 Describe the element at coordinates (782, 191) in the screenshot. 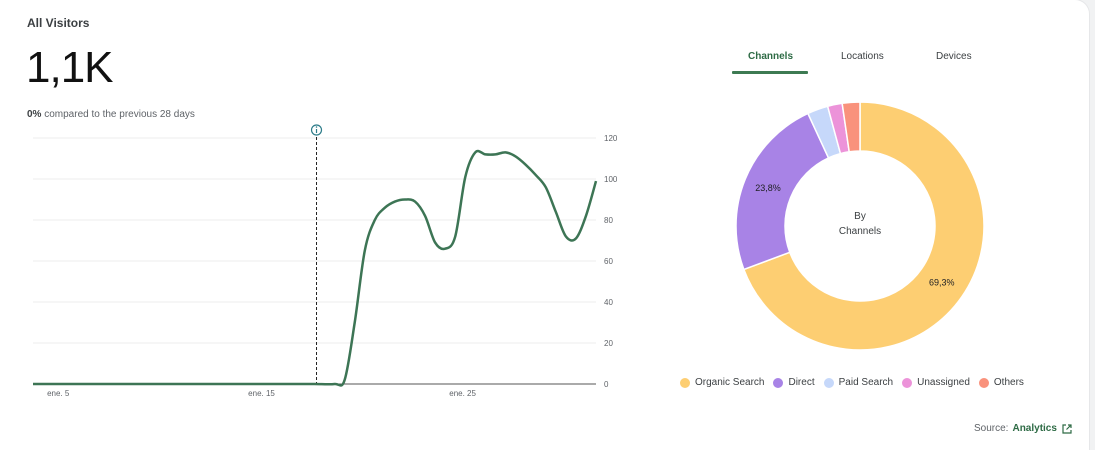

I see `slice-direct` at that location.